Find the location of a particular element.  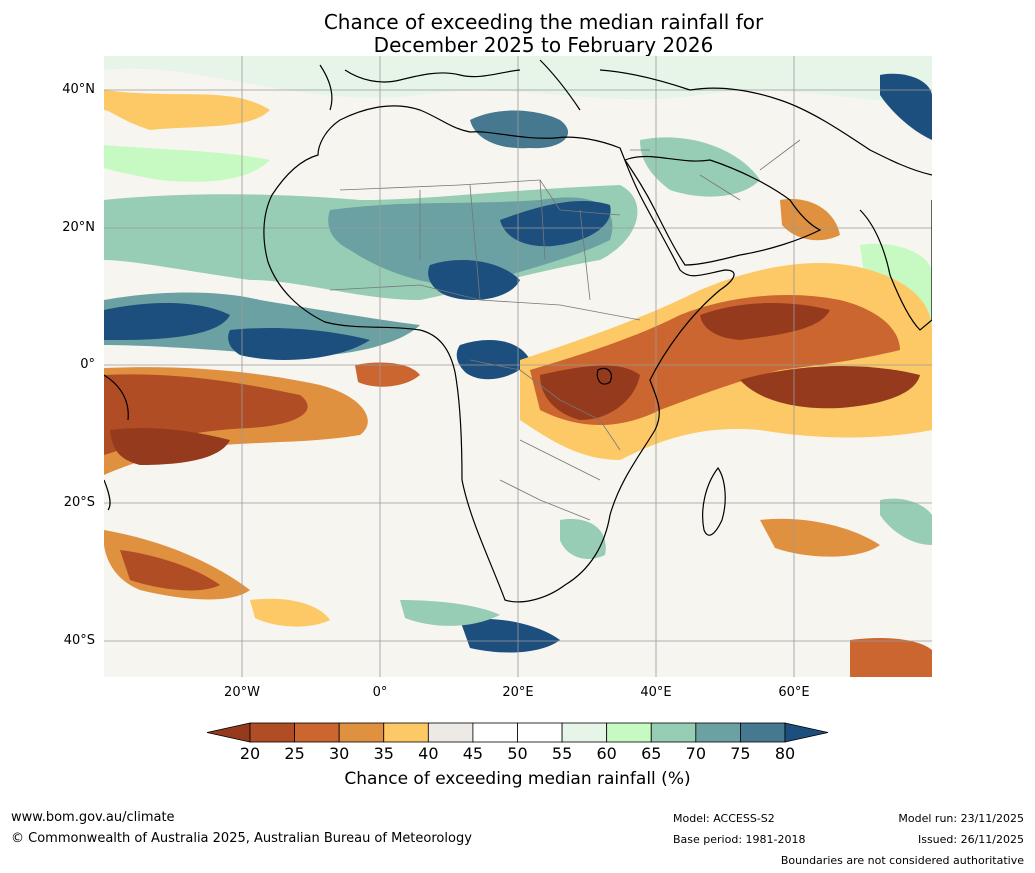

border-central-south is located at coordinates (545, 440).